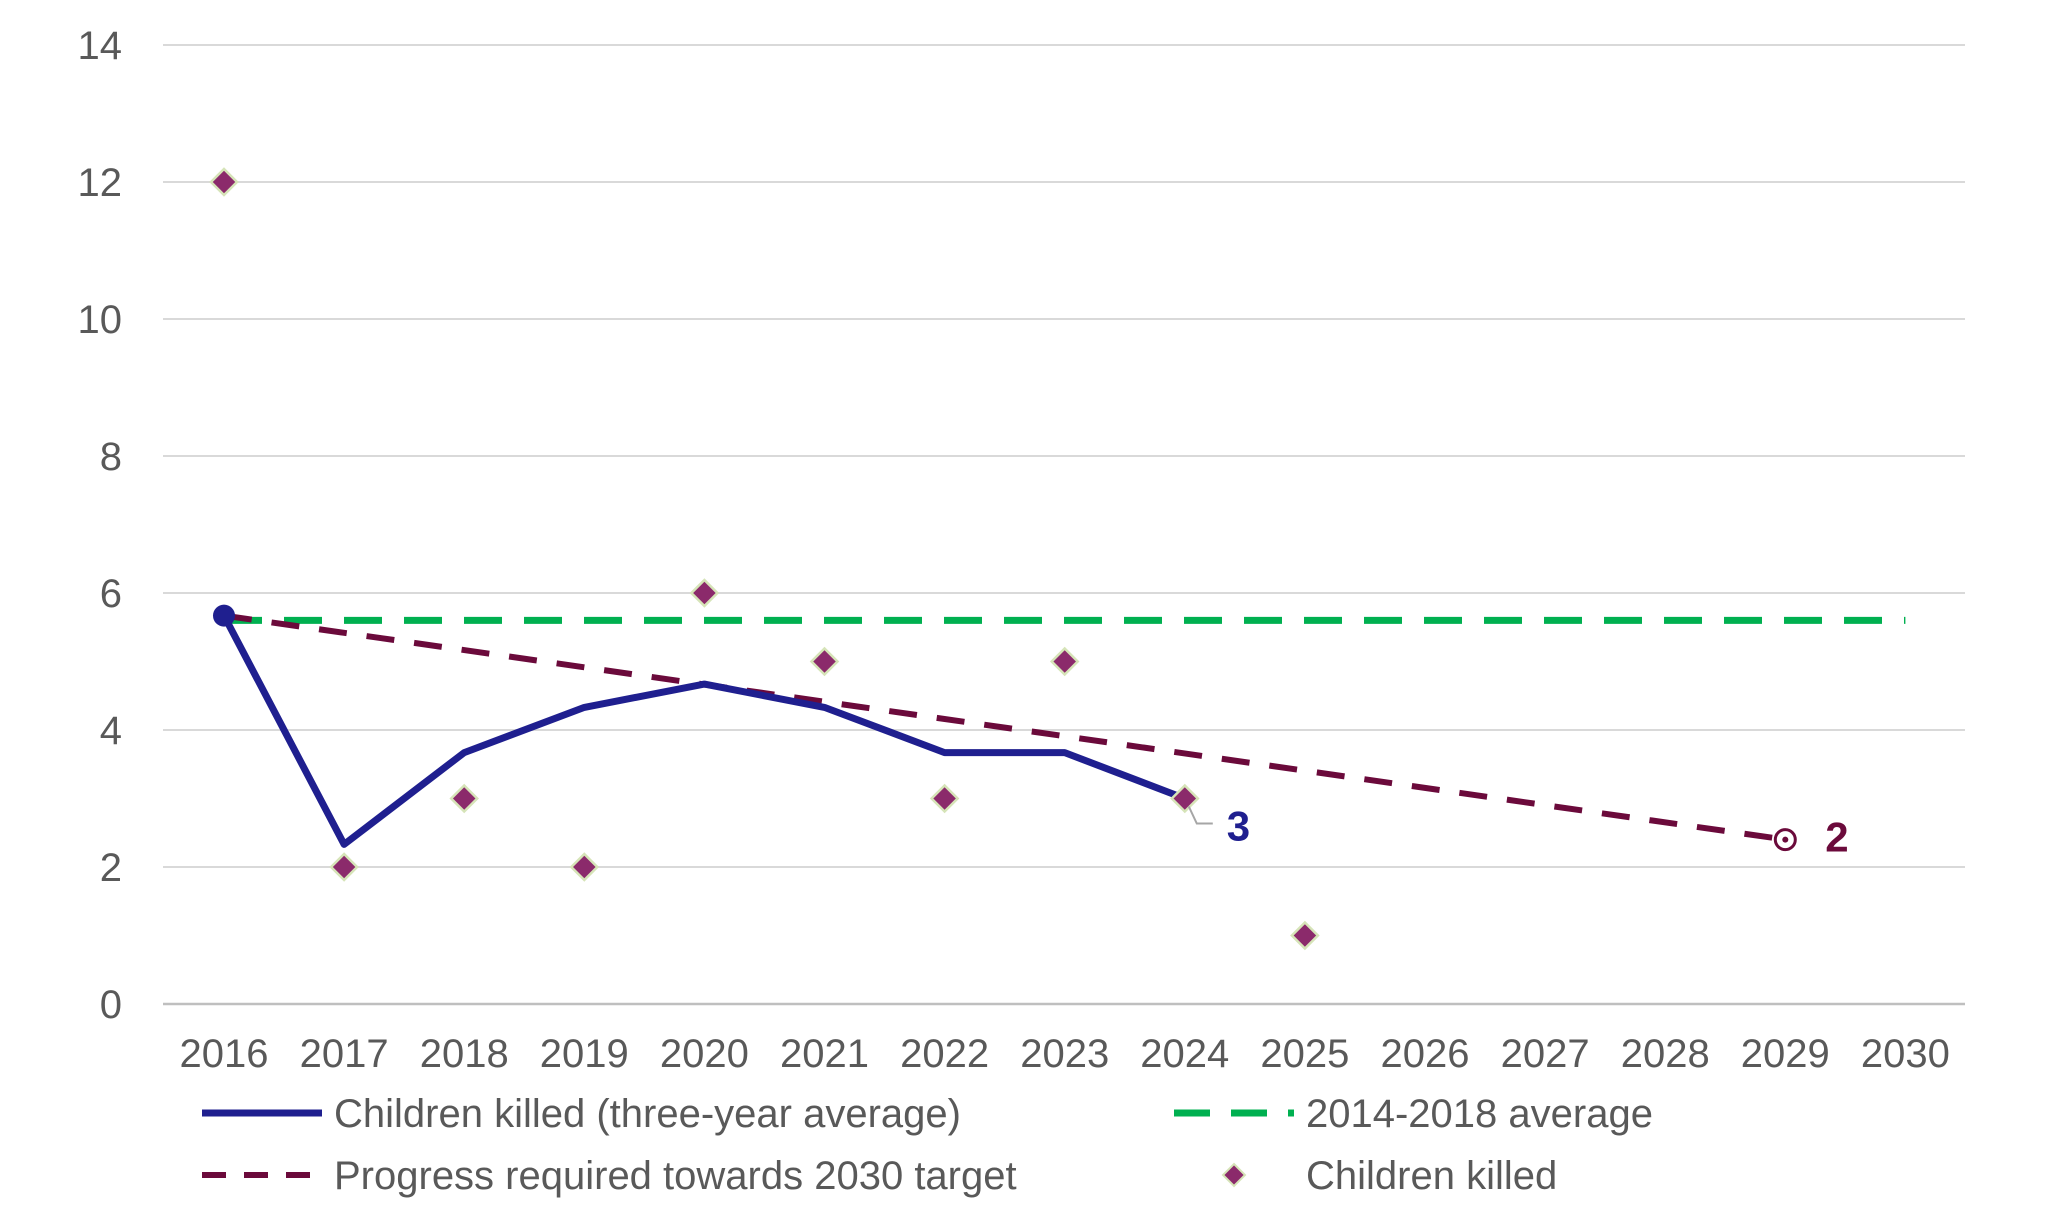 The width and height of the screenshot is (2071, 1214). I want to click on legend-item-progress-required-towards-2030-target: Progress required towards 2030 target, so click(609, 1176).